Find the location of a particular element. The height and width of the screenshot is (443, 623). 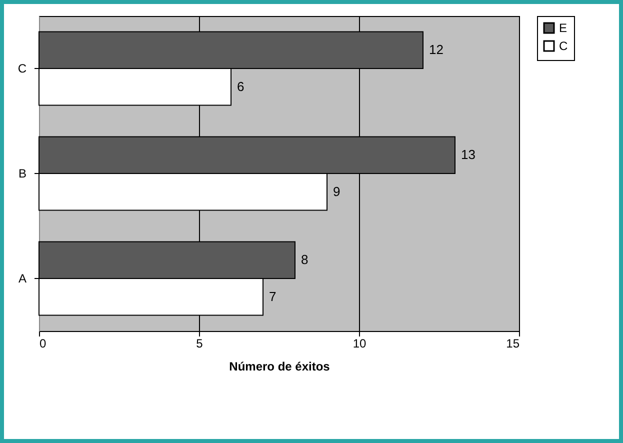

data-label: 13 is located at coordinates (468, 154).